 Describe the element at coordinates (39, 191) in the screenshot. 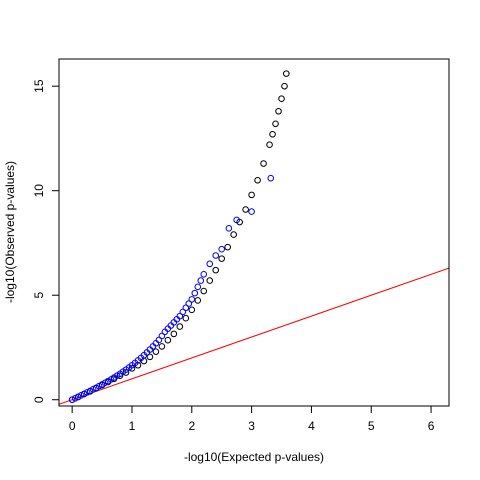

I see `y-tick-label: 10` at that location.